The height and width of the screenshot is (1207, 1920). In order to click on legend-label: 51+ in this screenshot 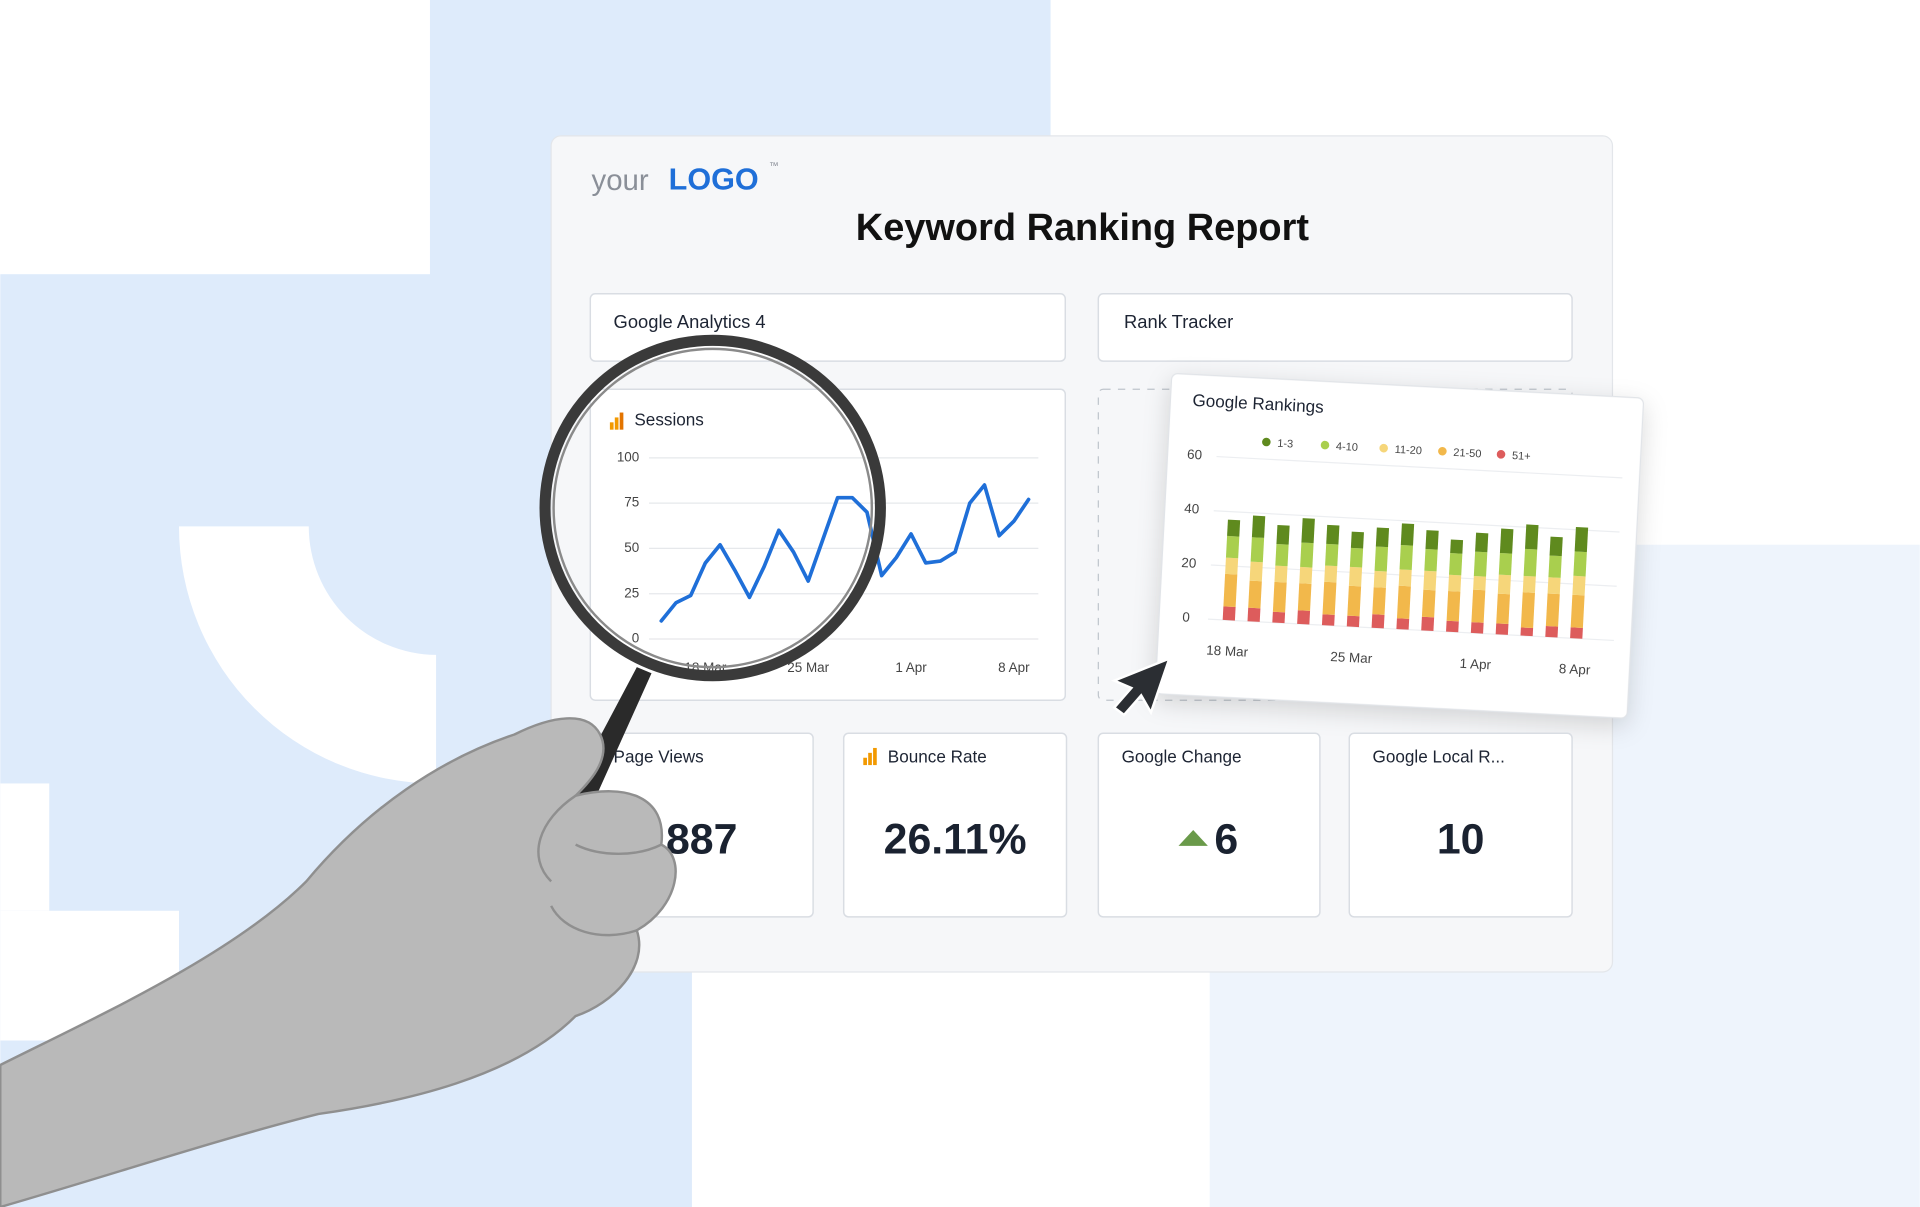, I will do `click(1521, 456)`.